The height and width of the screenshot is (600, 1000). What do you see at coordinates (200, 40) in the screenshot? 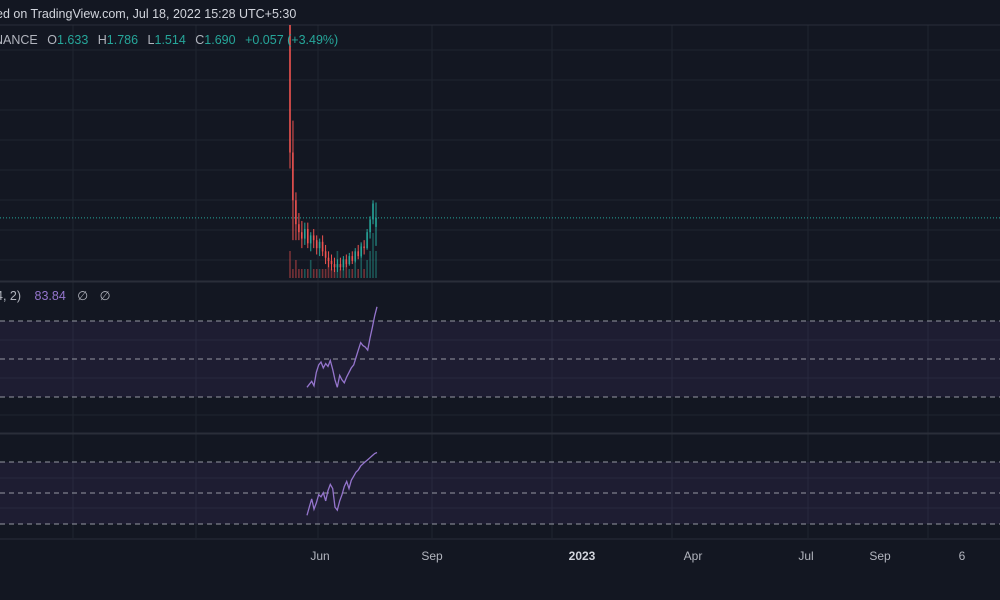
I see `close-label: C` at bounding box center [200, 40].